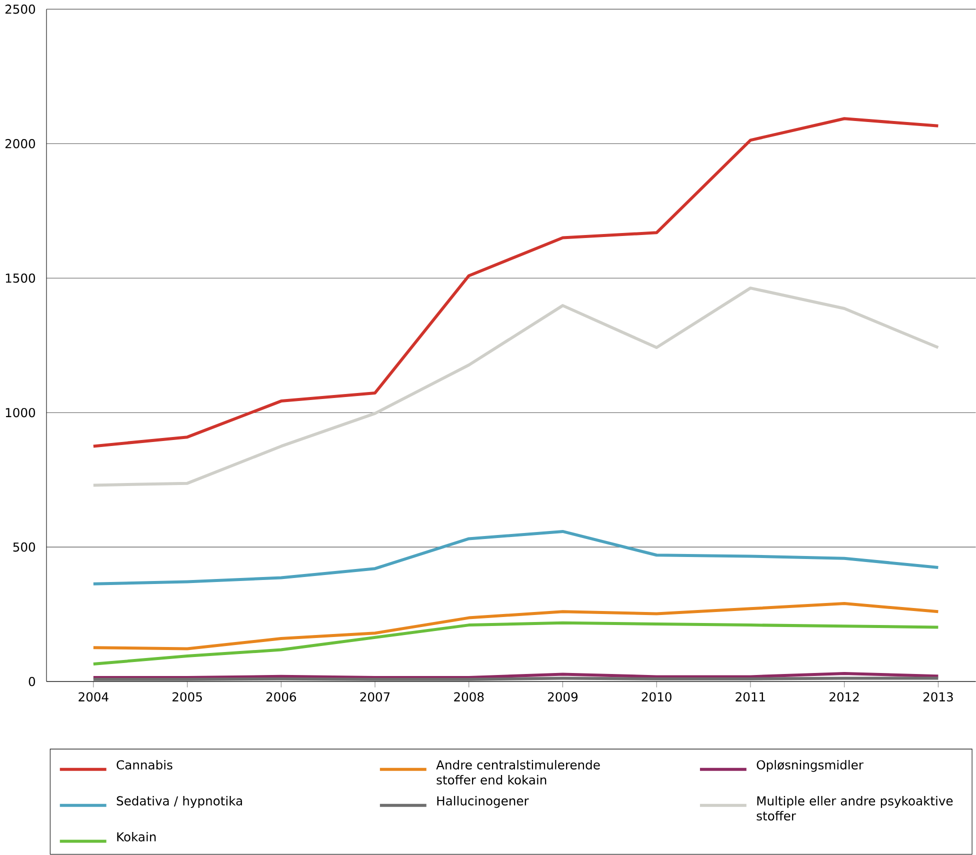 The width and height of the screenshot is (976, 855). I want to click on legend-label: Multiple eller andre psykoaktive stoffer, so click(854, 808).